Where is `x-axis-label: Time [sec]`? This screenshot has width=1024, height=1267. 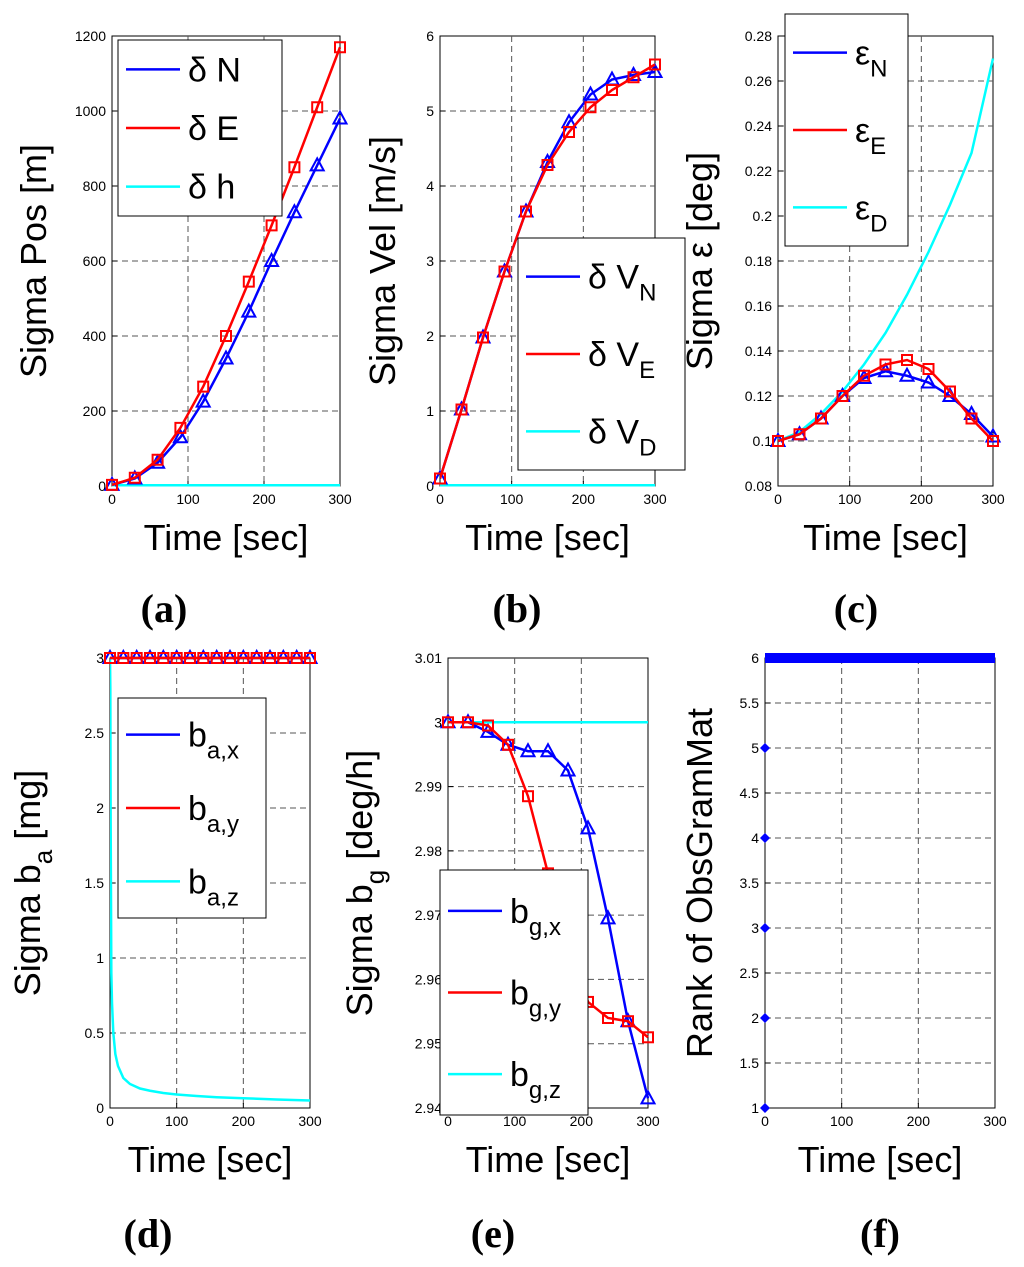 x-axis-label: Time [sec] is located at coordinates (547, 537).